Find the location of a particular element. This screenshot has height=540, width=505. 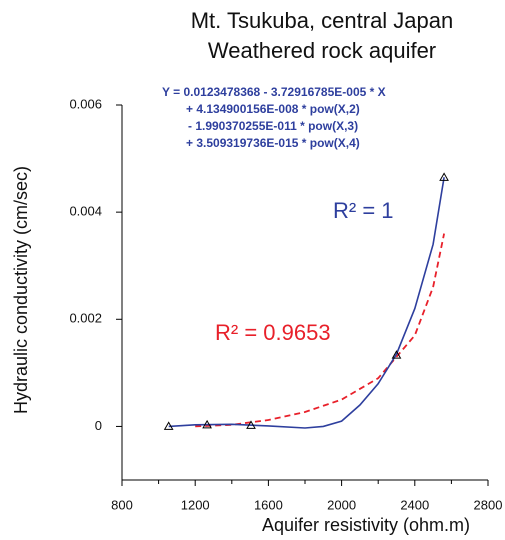

chart-title: Weathered rock aquifer is located at coordinates (322, 50).